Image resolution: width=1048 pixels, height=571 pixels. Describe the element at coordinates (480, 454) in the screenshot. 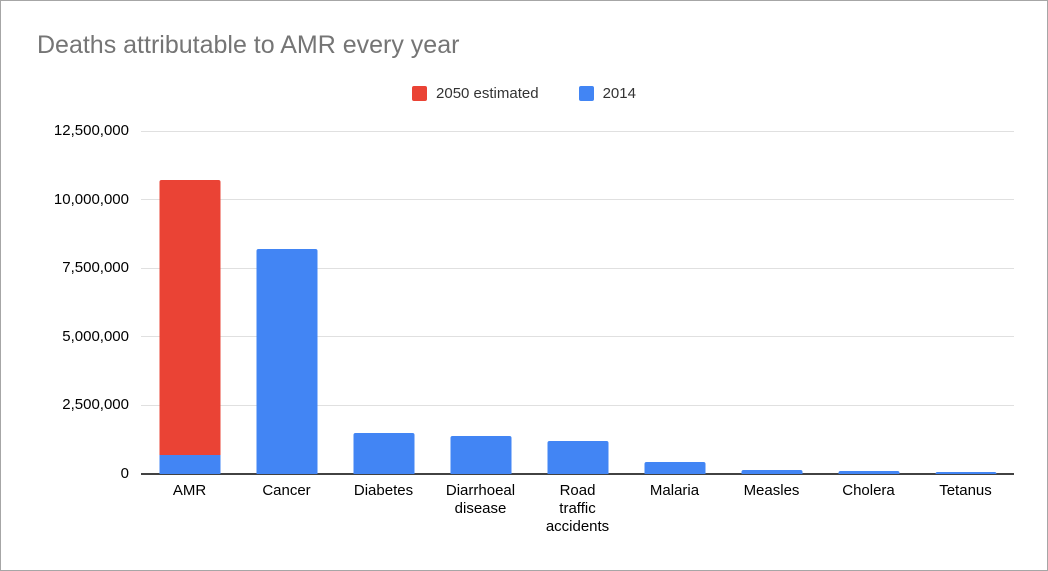

I see `bar-diarrhoeal-disease-2014` at that location.